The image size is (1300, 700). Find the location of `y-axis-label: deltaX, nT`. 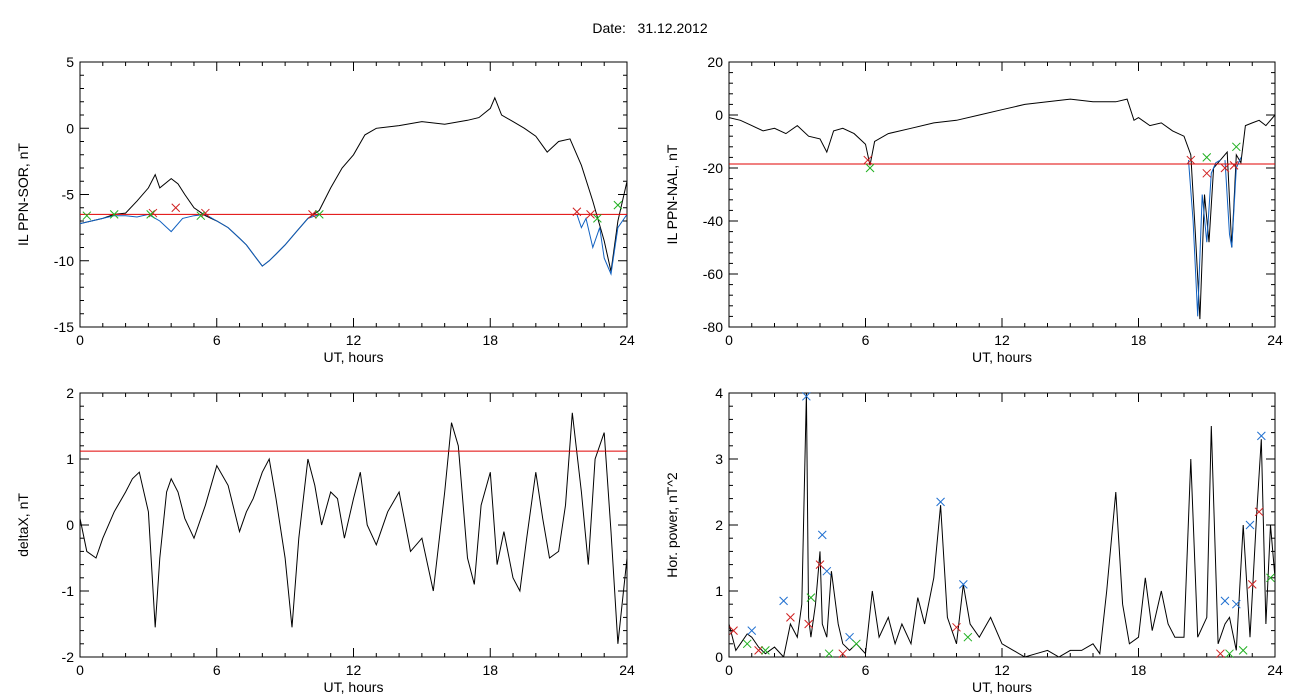

y-axis-label: deltaX, nT is located at coordinates (23, 525).